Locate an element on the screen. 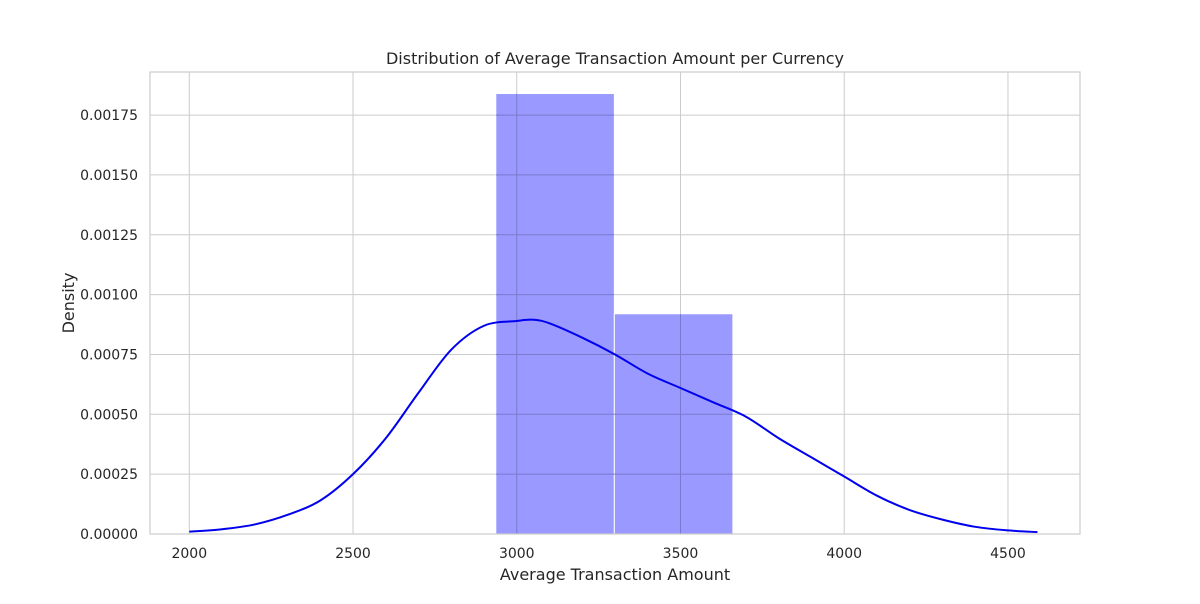  x-tick-label: 2000 is located at coordinates (189, 554).